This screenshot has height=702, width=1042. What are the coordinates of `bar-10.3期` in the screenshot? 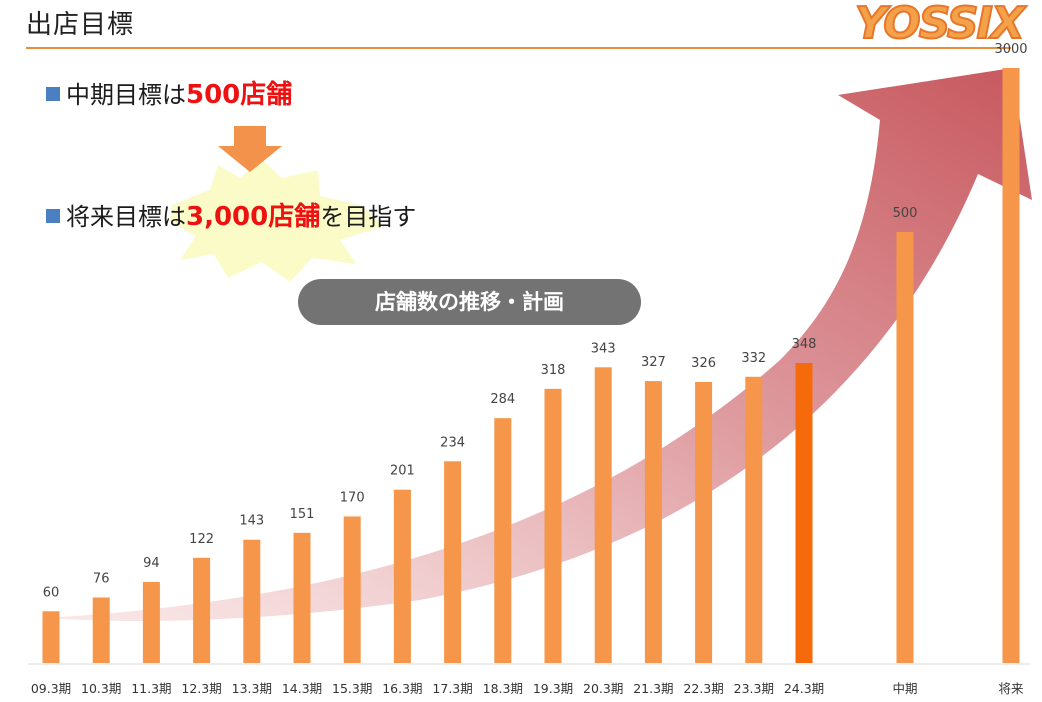 It's located at (101, 630).